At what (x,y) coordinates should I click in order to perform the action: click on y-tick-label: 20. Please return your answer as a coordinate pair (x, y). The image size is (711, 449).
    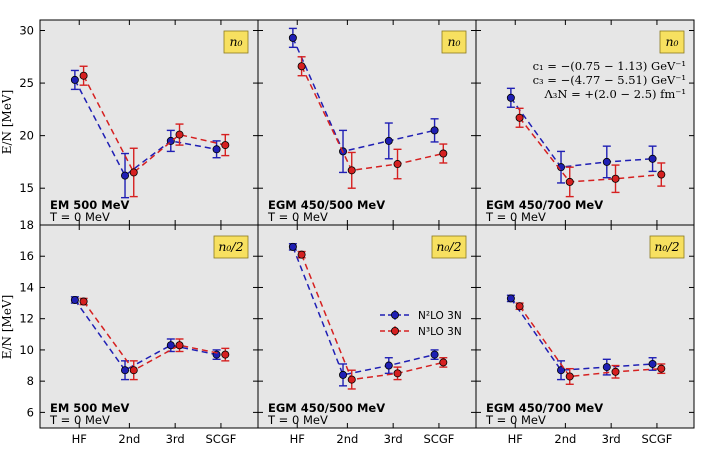
    Looking at the image, I should click on (26, 136).